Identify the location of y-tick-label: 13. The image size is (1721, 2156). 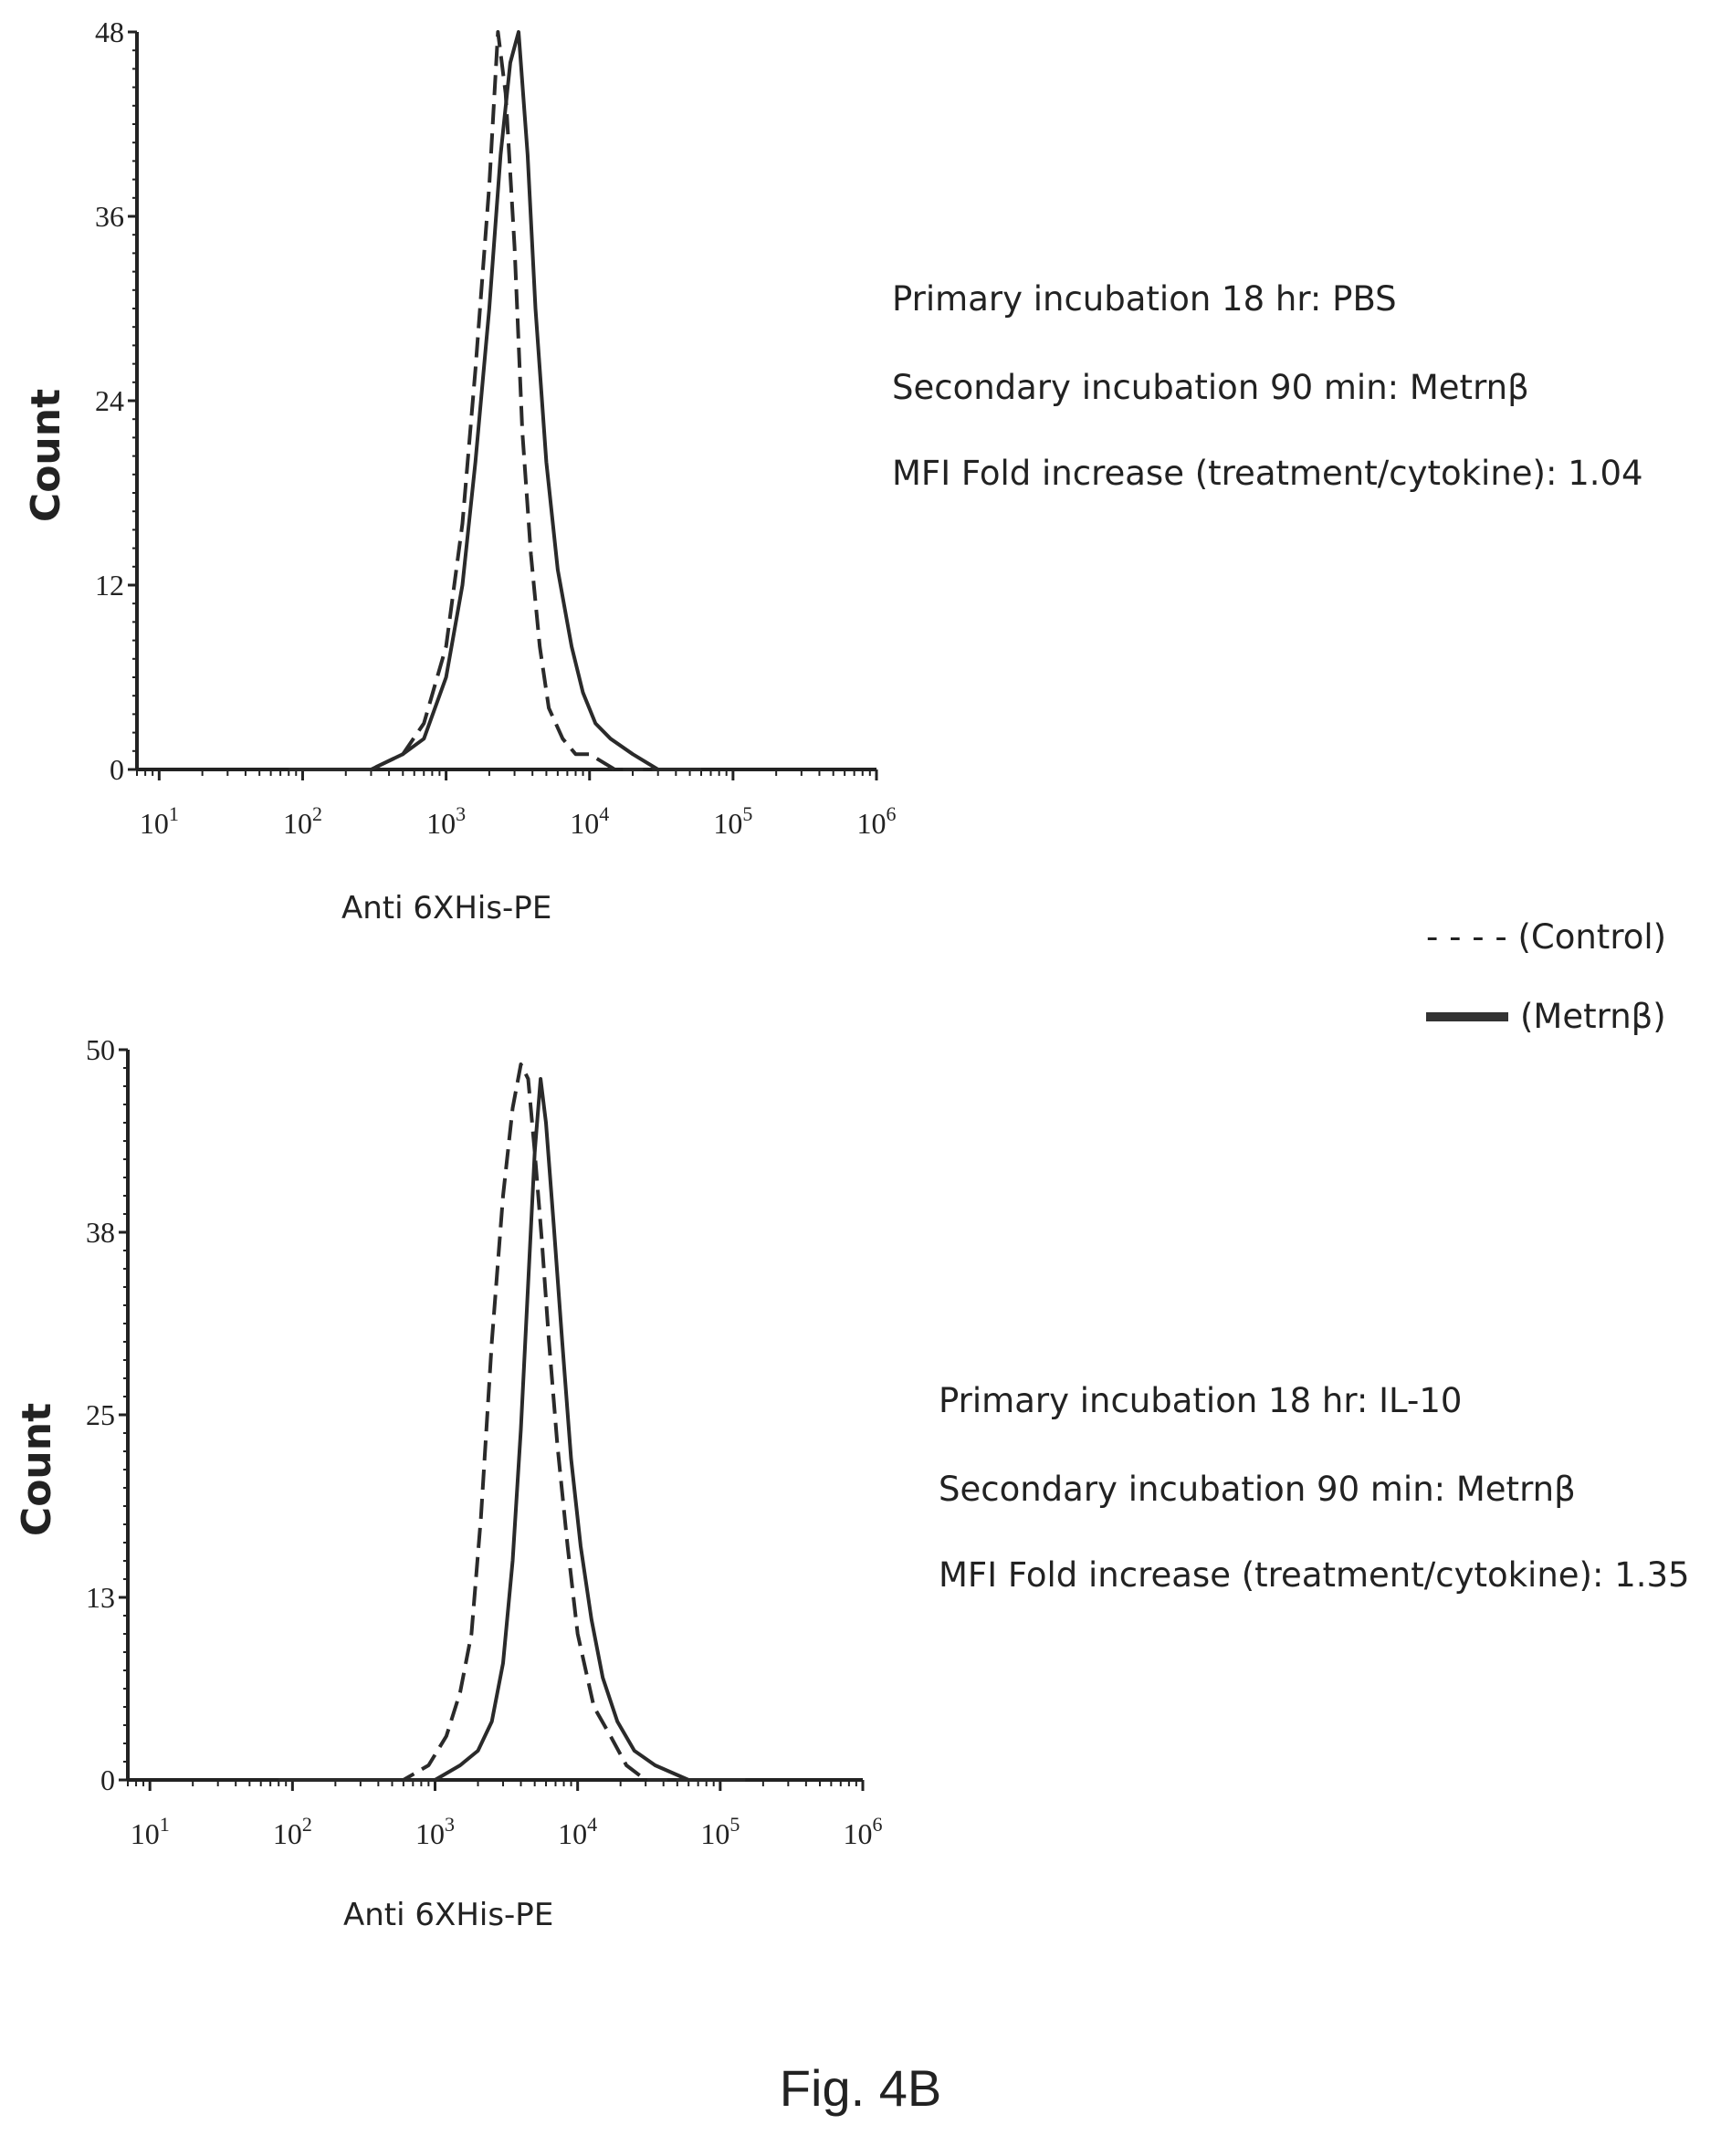
(100, 1598).